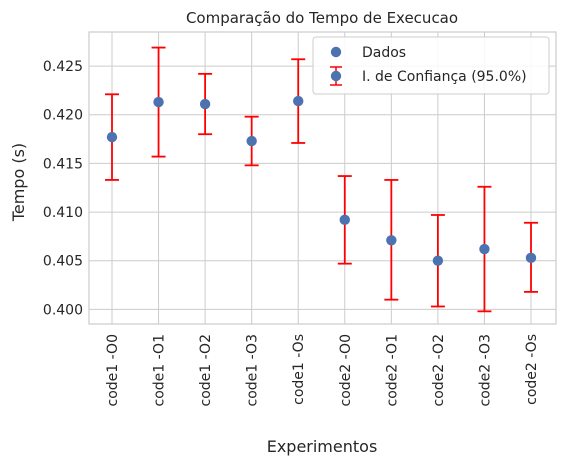  Describe the element at coordinates (439, 370) in the screenshot. I see `x-tick-label: code2 -O2` at that location.